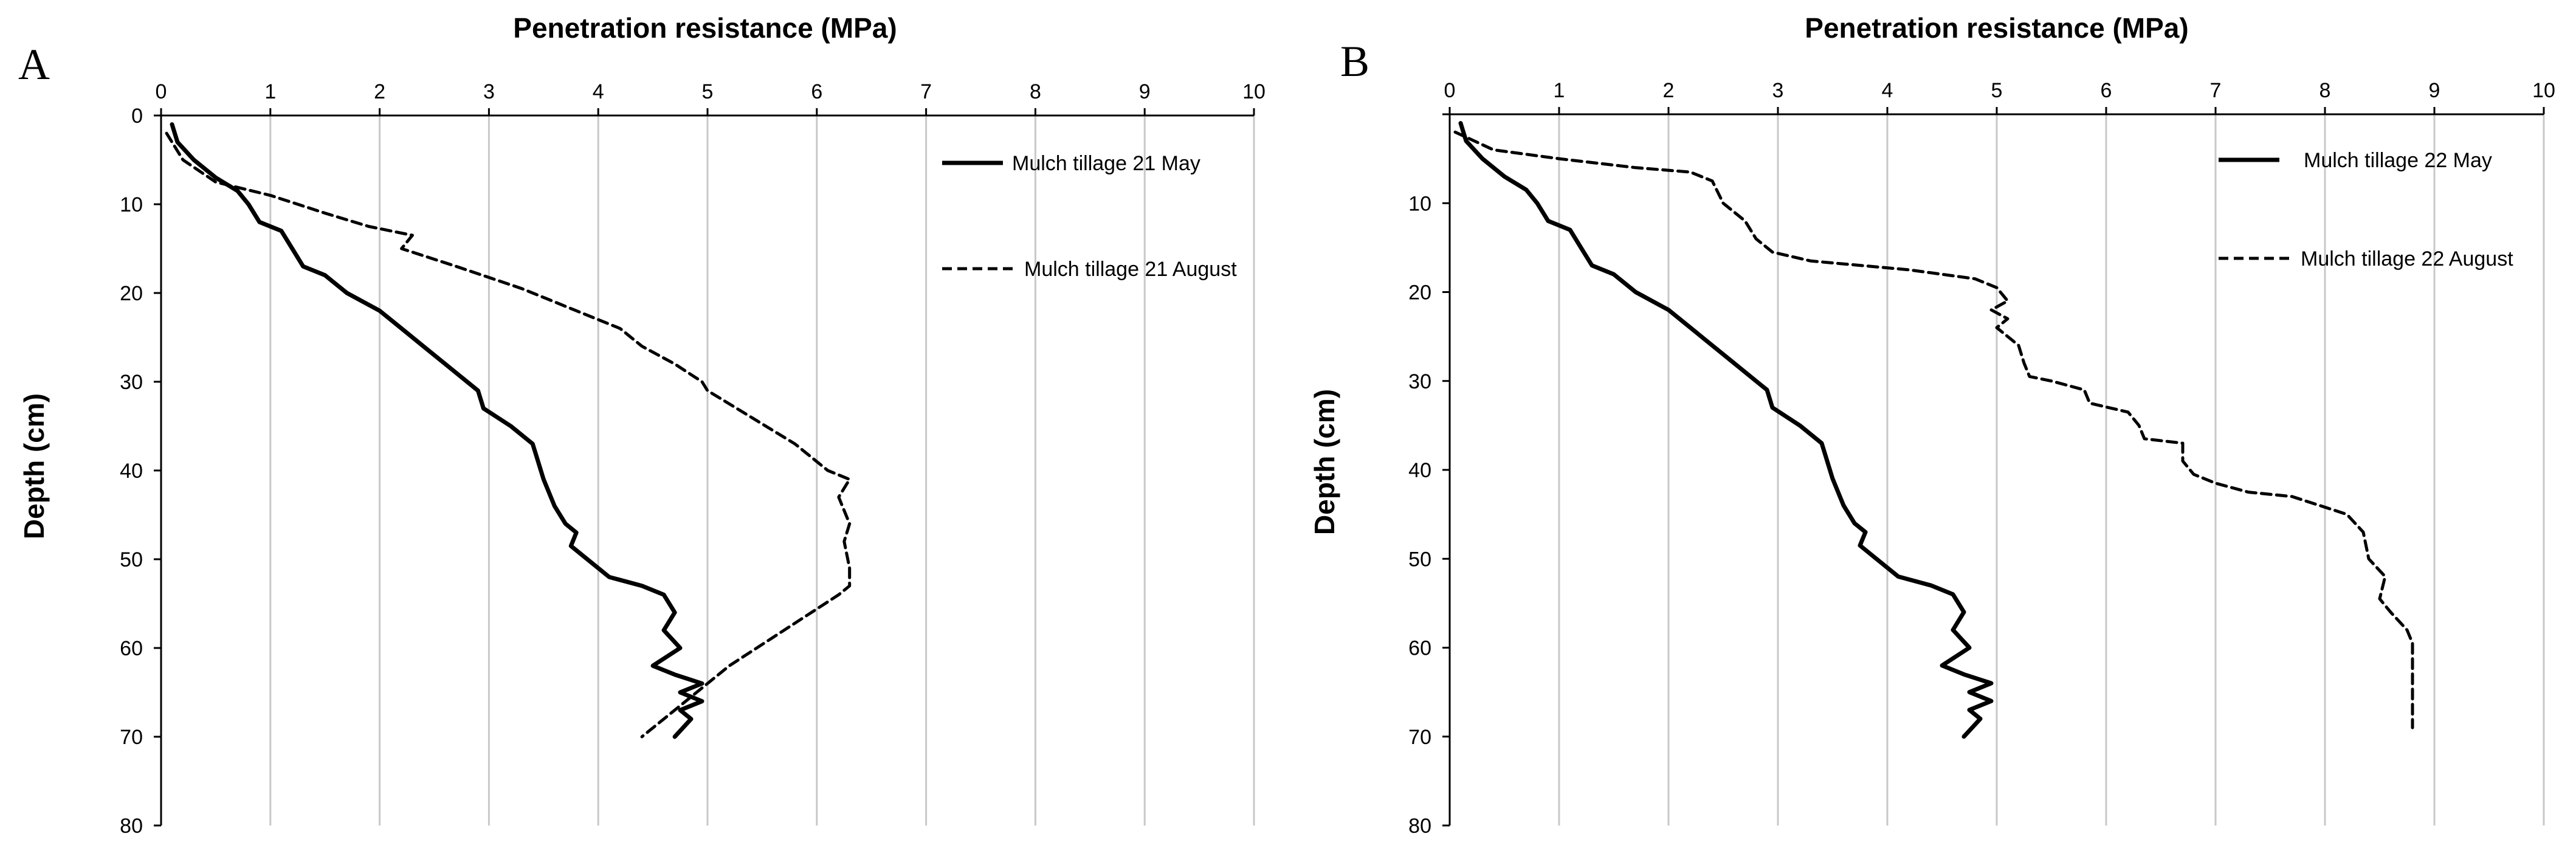 This screenshot has width=2576, height=865. Describe the element at coordinates (1106, 163) in the screenshot. I see `legend-label: Mulch tillage 21 May` at that location.